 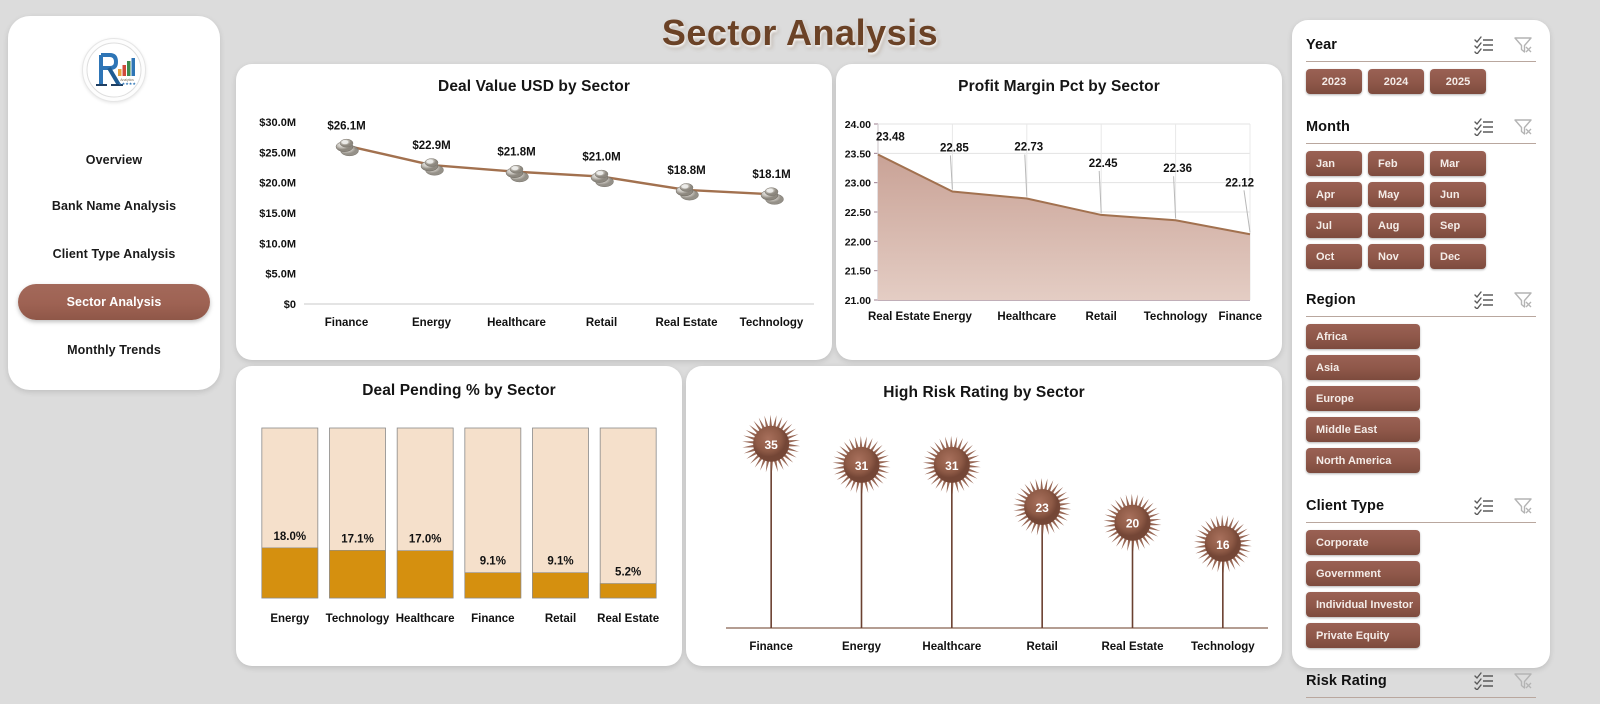 What do you see at coordinates (1458, 256) in the screenshot?
I see `filter-chip-dec: Dec` at bounding box center [1458, 256].